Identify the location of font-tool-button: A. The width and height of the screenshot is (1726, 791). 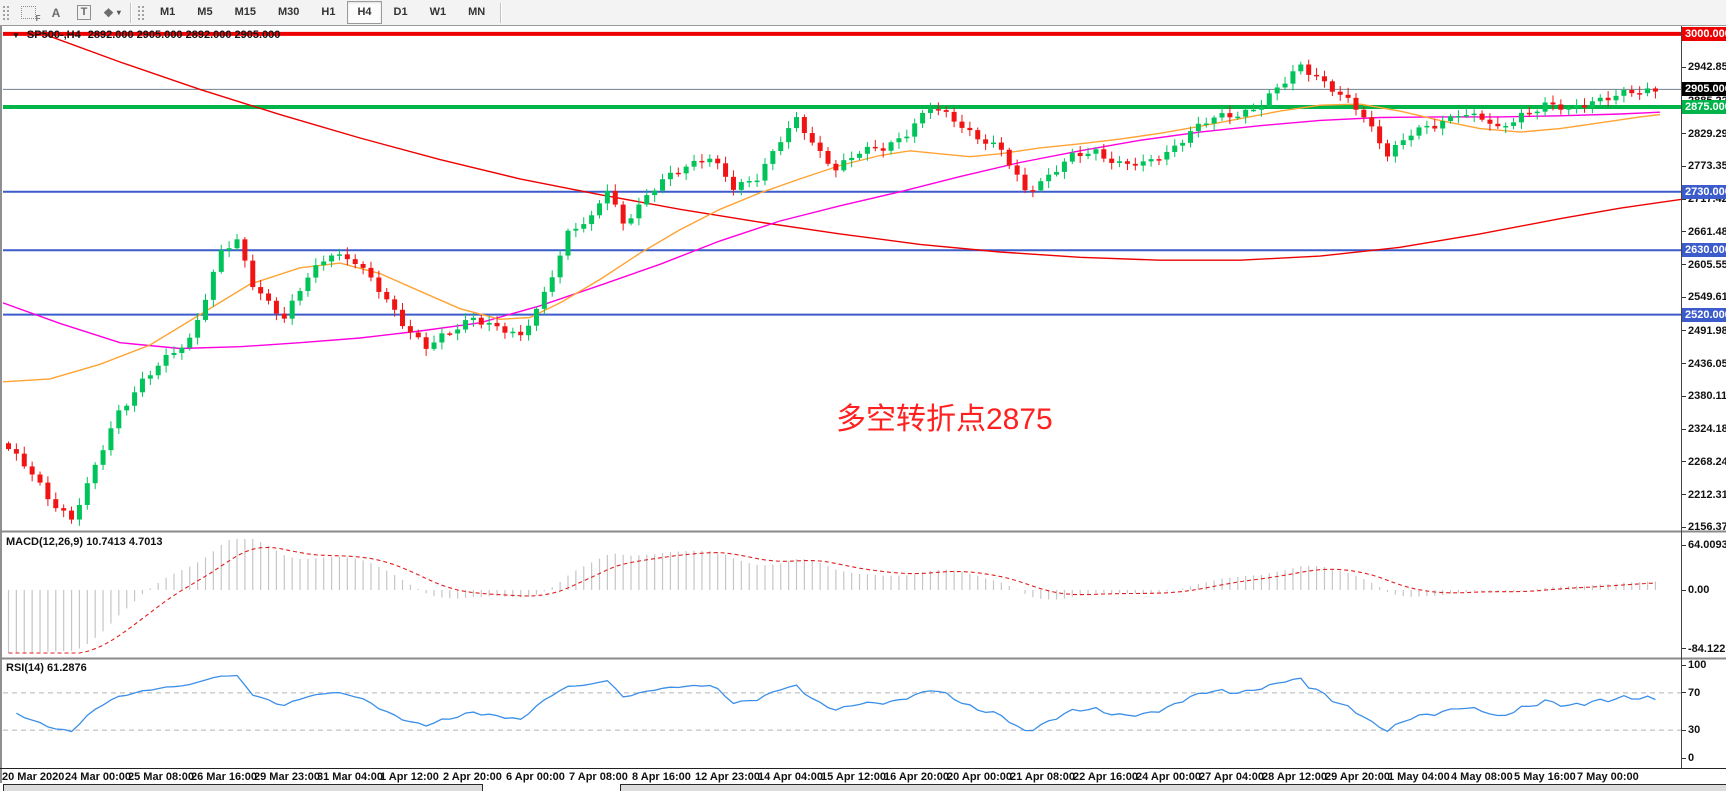
(56, 12).